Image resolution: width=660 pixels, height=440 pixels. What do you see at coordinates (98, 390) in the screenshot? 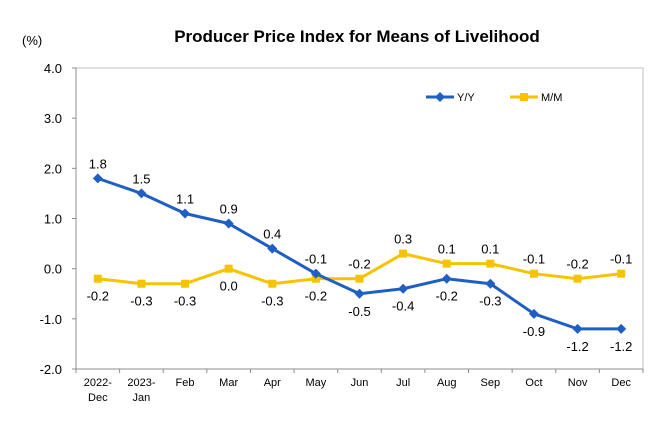
I see `x-tick-label: 2022- Dec` at bounding box center [98, 390].